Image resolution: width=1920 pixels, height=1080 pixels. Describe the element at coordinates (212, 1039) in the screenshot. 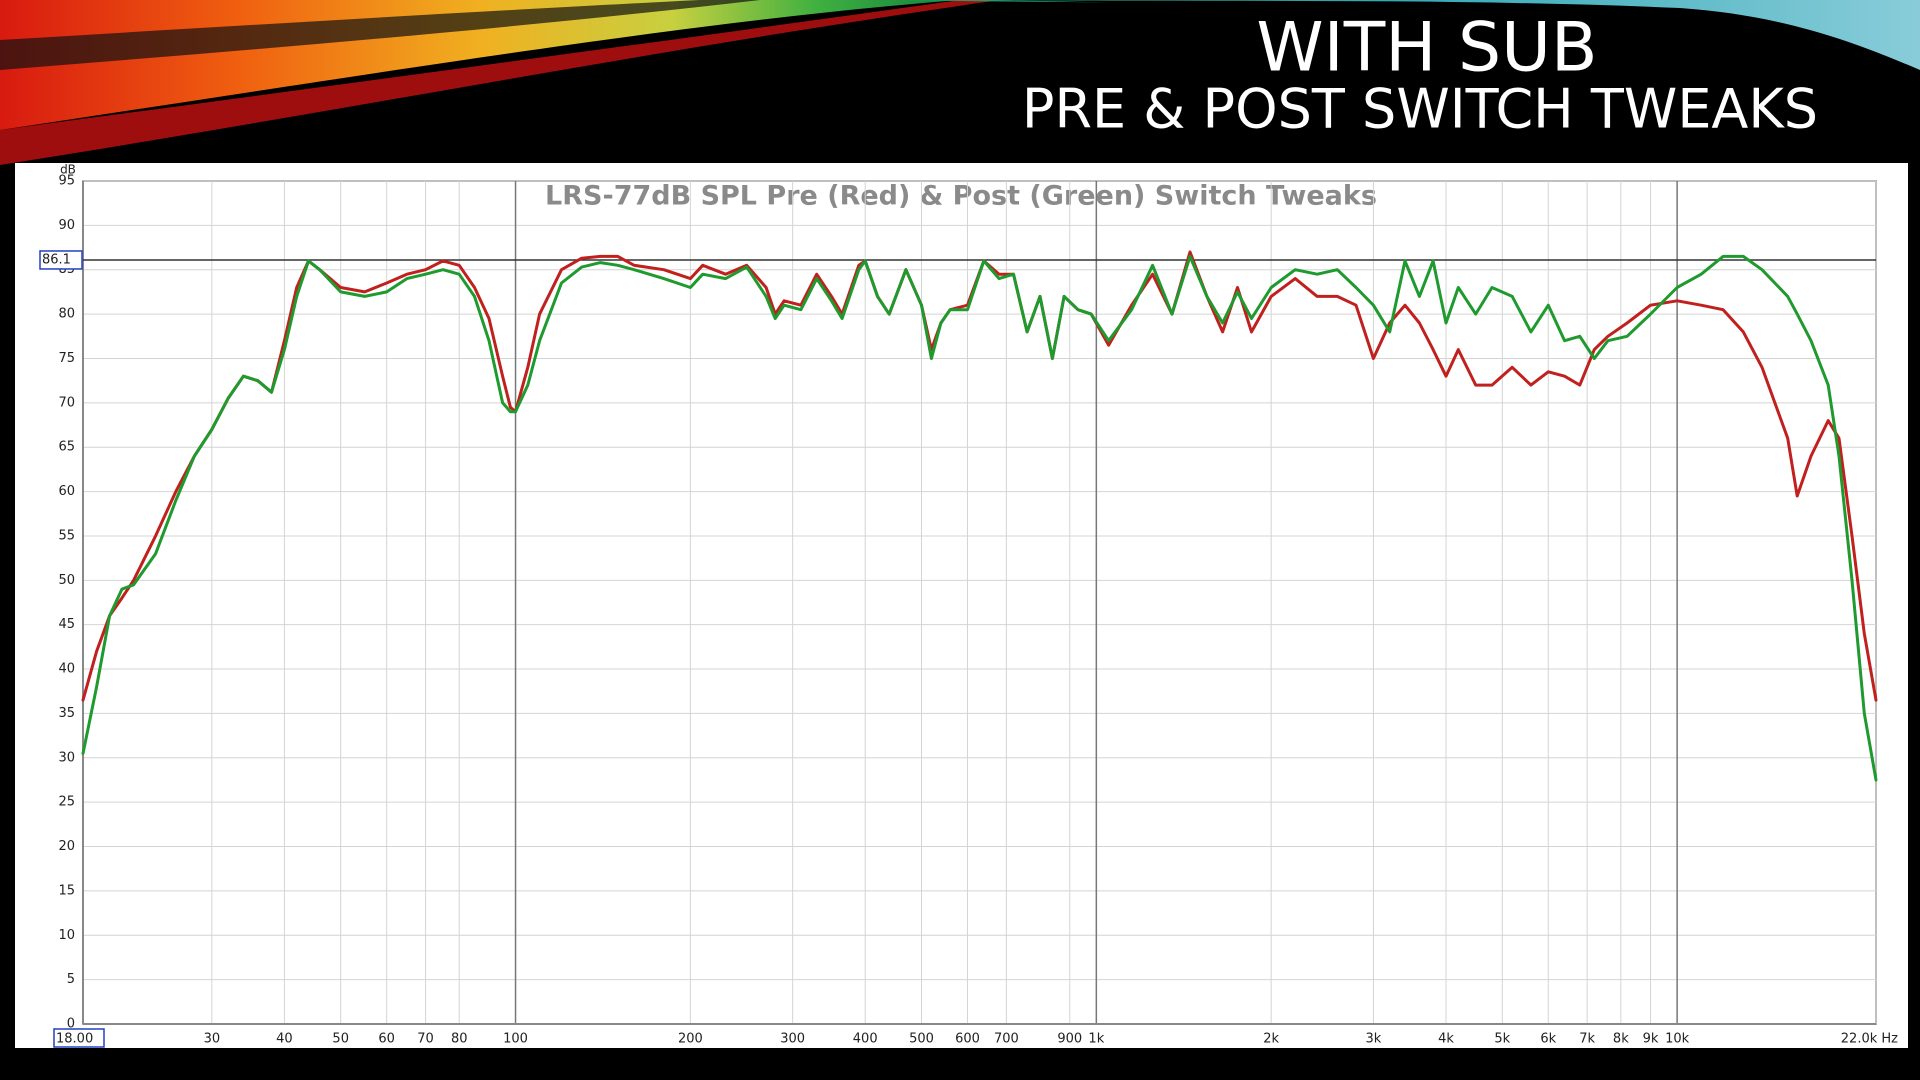

I see `x-tick-label: 30` at that location.